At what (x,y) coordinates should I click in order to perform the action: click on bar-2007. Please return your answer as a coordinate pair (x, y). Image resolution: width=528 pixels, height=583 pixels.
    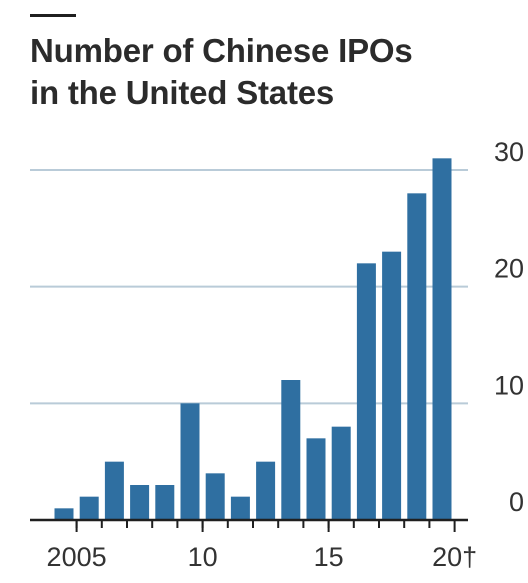
    Looking at the image, I should click on (114, 490).